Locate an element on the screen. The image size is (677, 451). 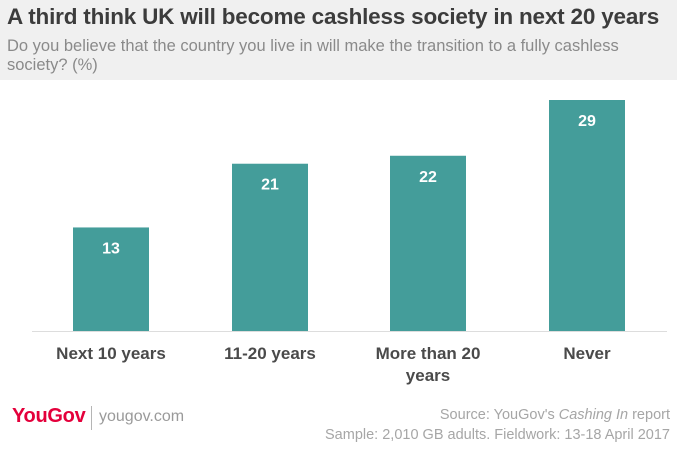
source-prefix: Source: YouGov's is located at coordinates (499, 415).